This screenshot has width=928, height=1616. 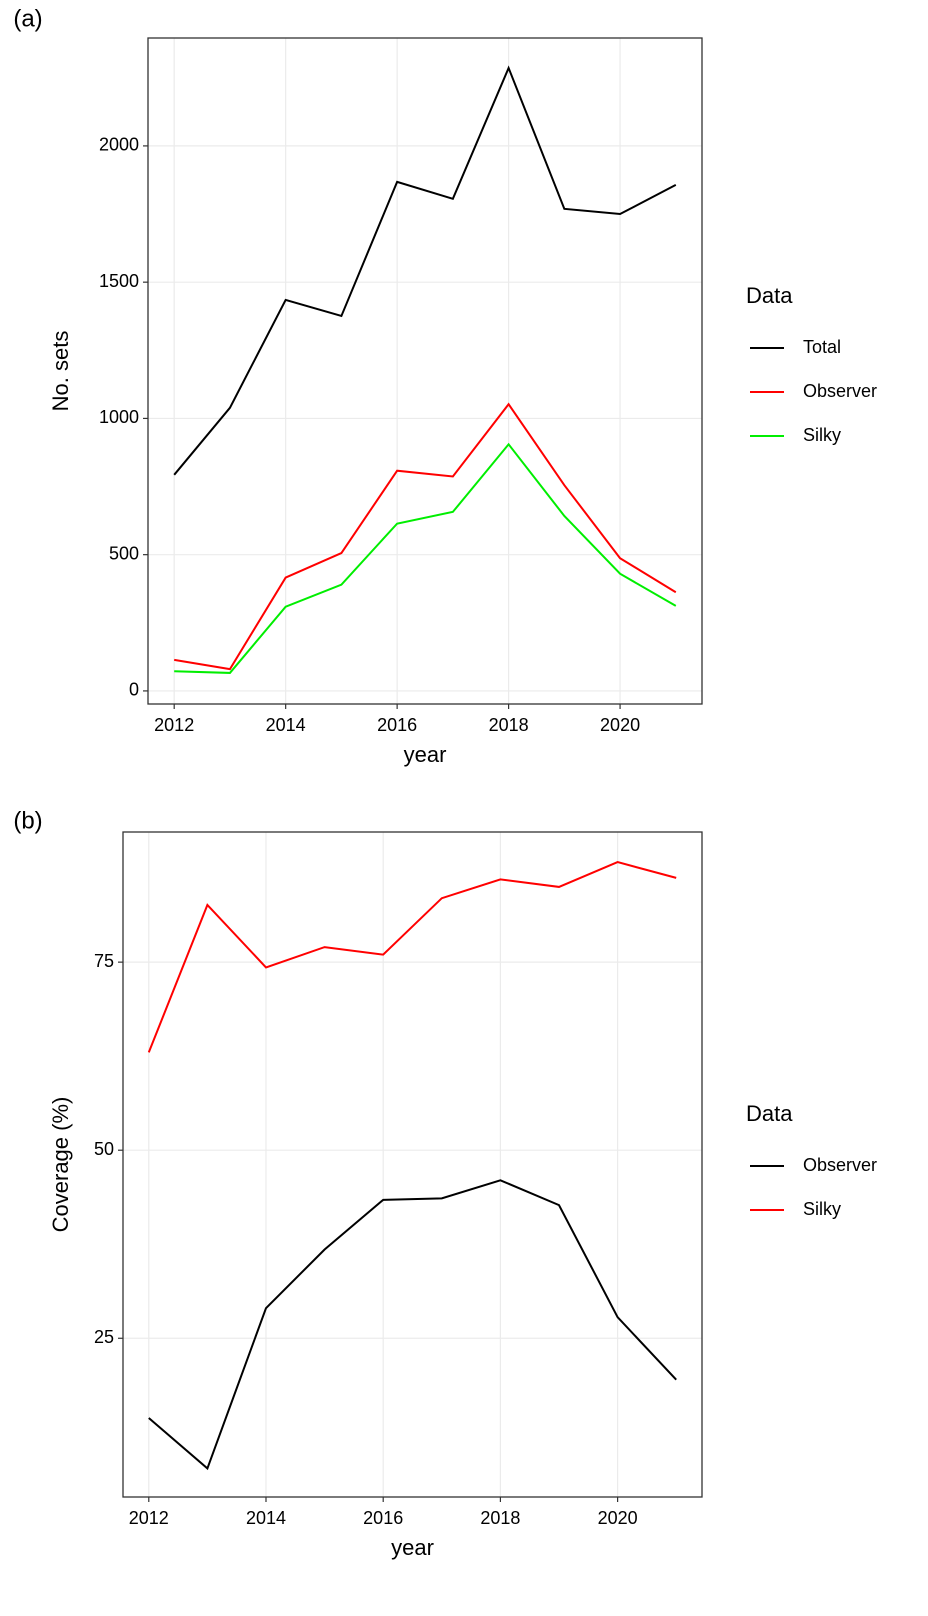 I want to click on y-tick-label: 0, so click(x=134, y=690).